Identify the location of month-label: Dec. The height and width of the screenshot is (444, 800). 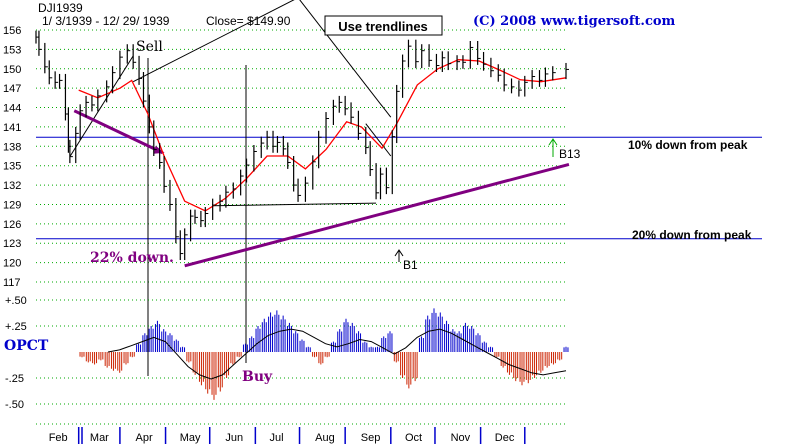
(505, 438).